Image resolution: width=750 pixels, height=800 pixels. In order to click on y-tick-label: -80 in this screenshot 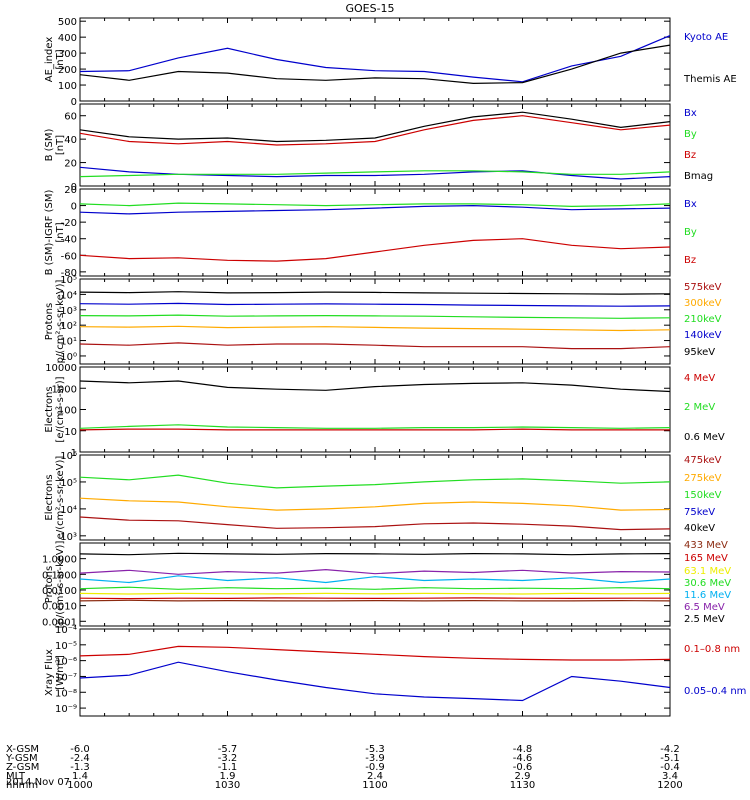, I will do `click(69, 273)`.